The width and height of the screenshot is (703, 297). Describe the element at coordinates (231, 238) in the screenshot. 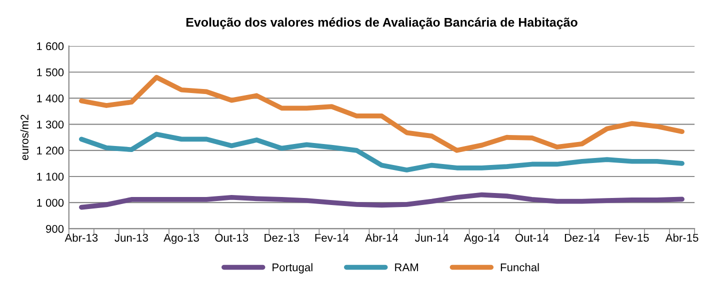

I see `x-tick-label: Out-13` at that location.